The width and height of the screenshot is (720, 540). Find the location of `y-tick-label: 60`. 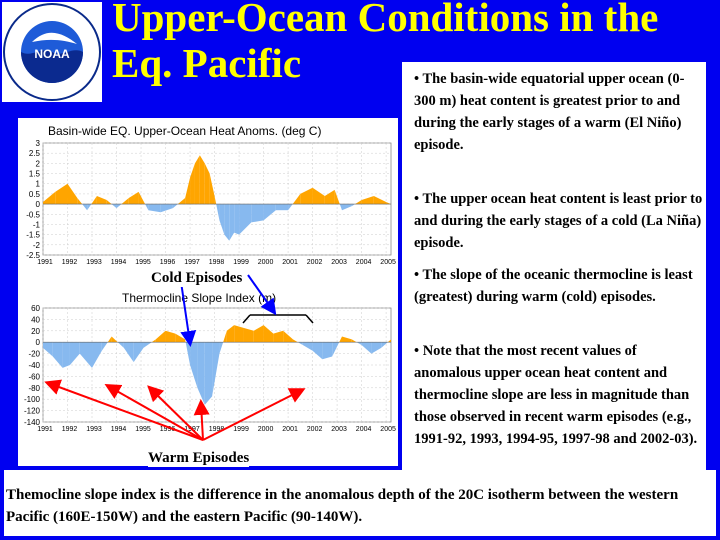

y-tick-label: 60 is located at coordinates (35, 308).